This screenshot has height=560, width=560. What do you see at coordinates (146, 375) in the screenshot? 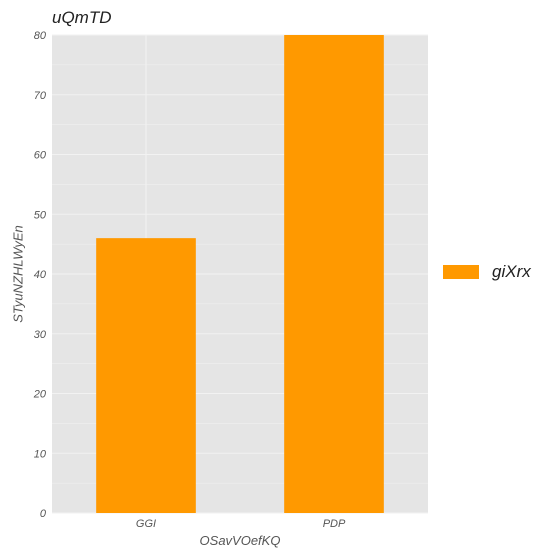
I see `bar-GGI` at bounding box center [146, 375].